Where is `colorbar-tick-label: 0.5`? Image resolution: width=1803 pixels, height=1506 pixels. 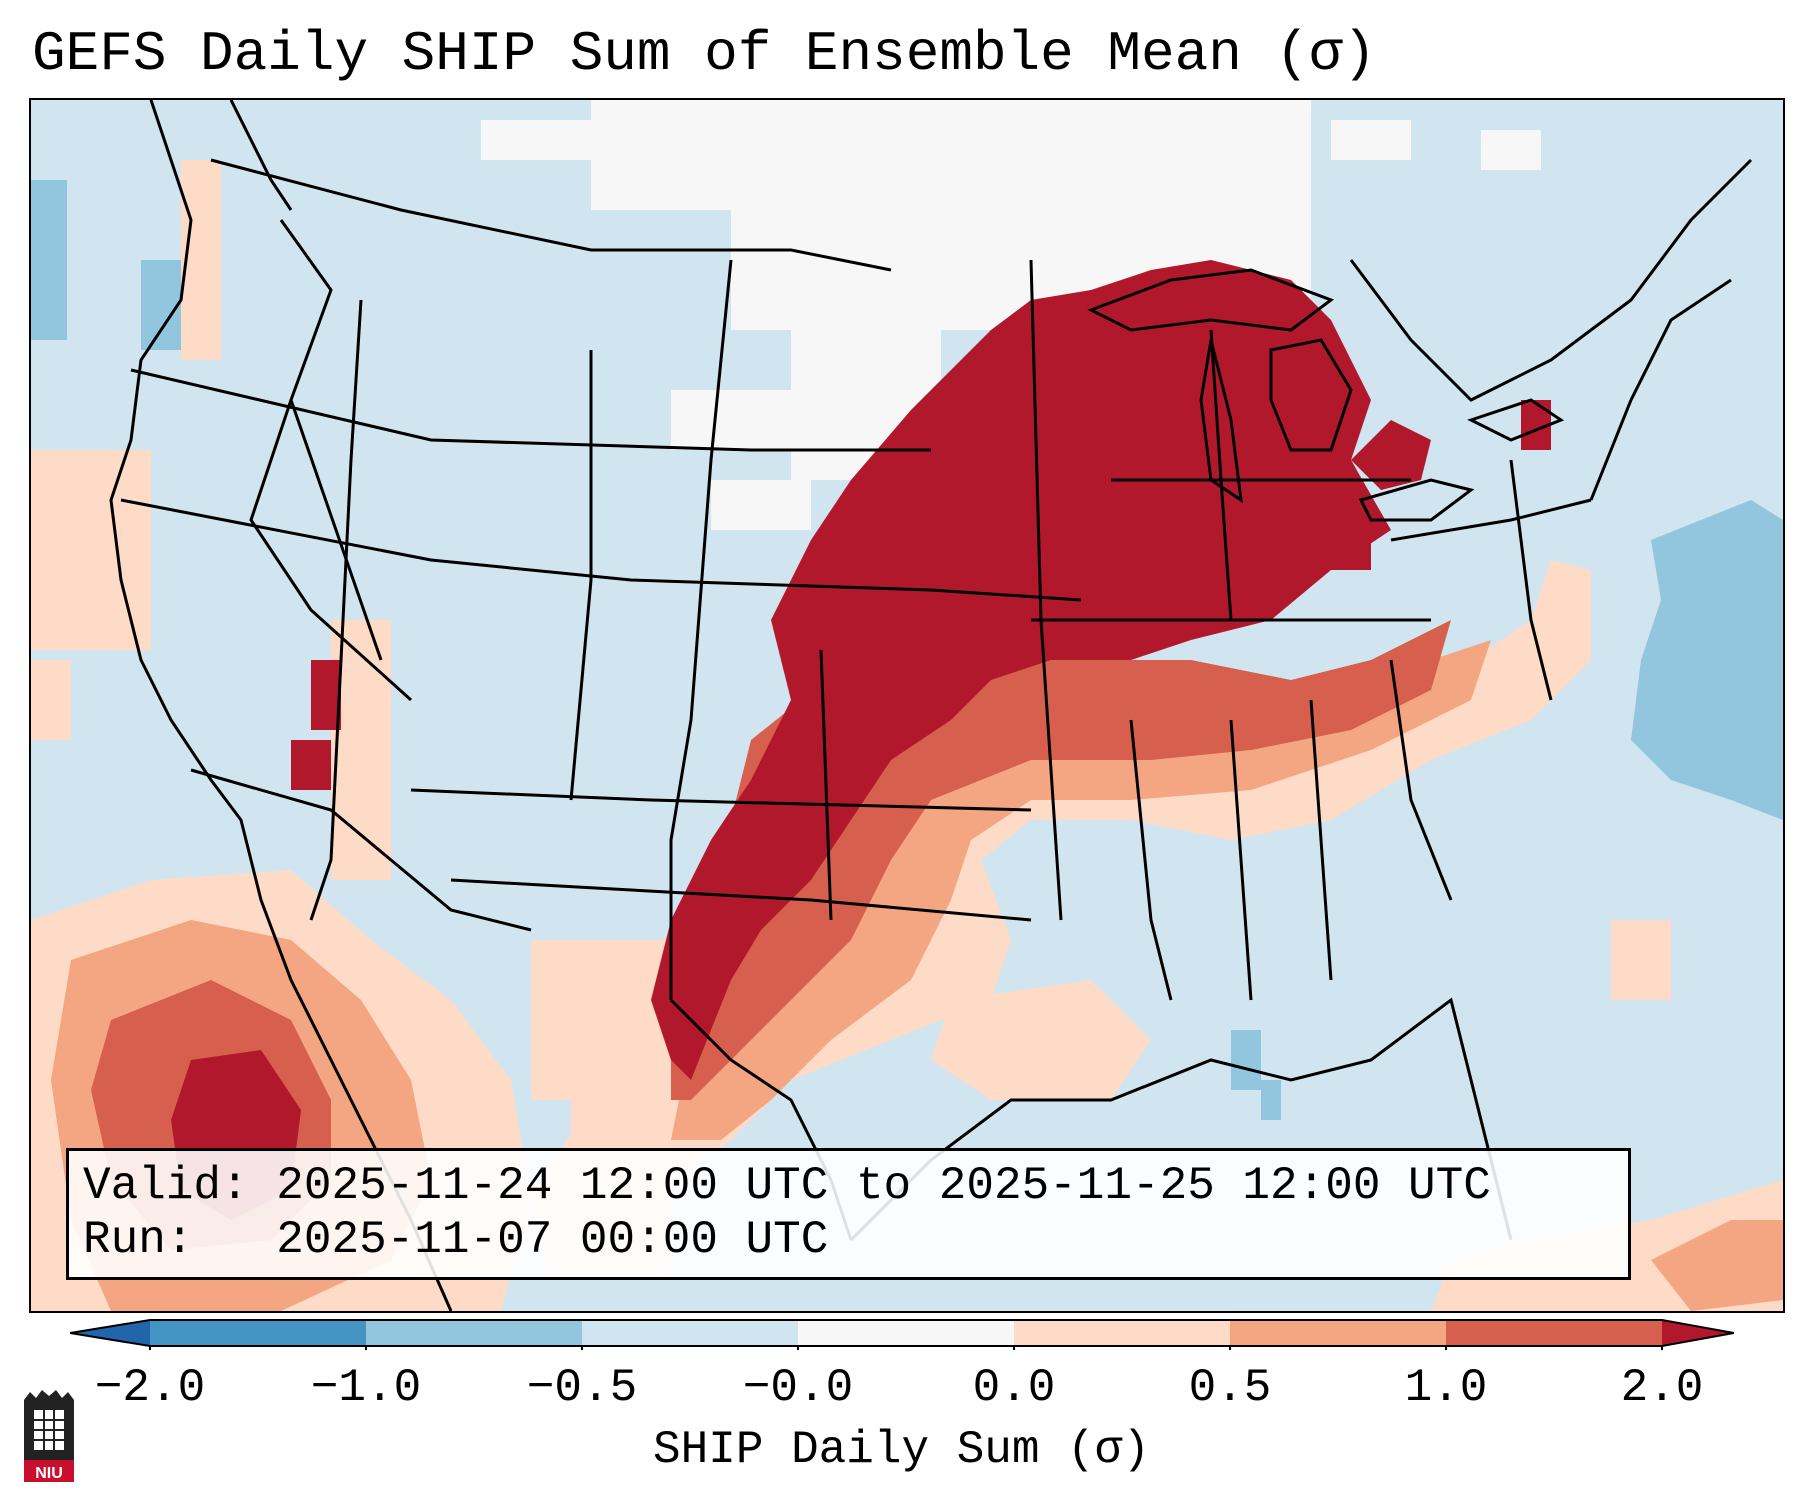 colorbar-tick-label: 0.5 is located at coordinates (1230, 1388).